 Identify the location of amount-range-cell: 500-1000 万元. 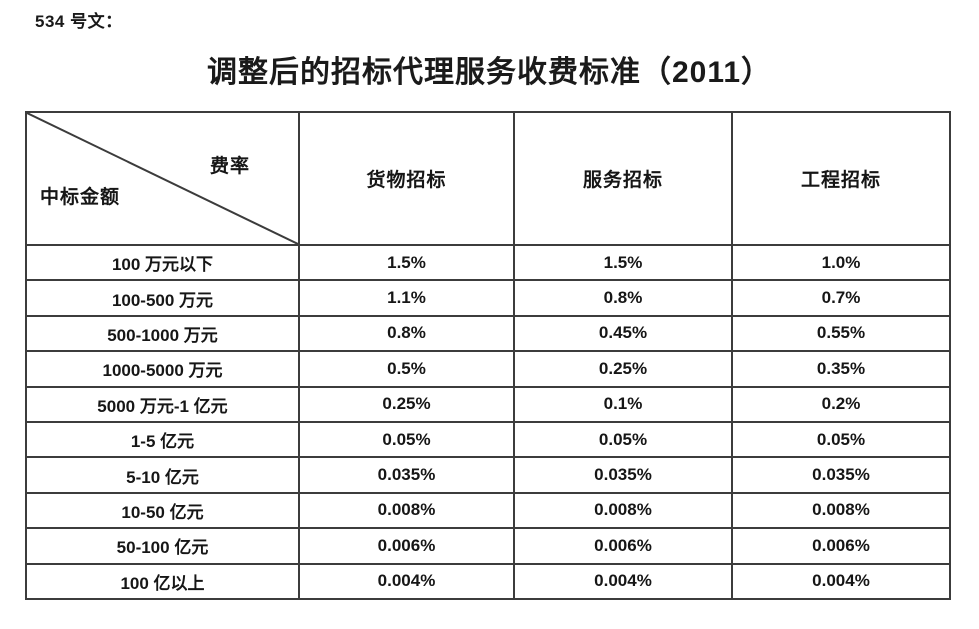
(162, 333).